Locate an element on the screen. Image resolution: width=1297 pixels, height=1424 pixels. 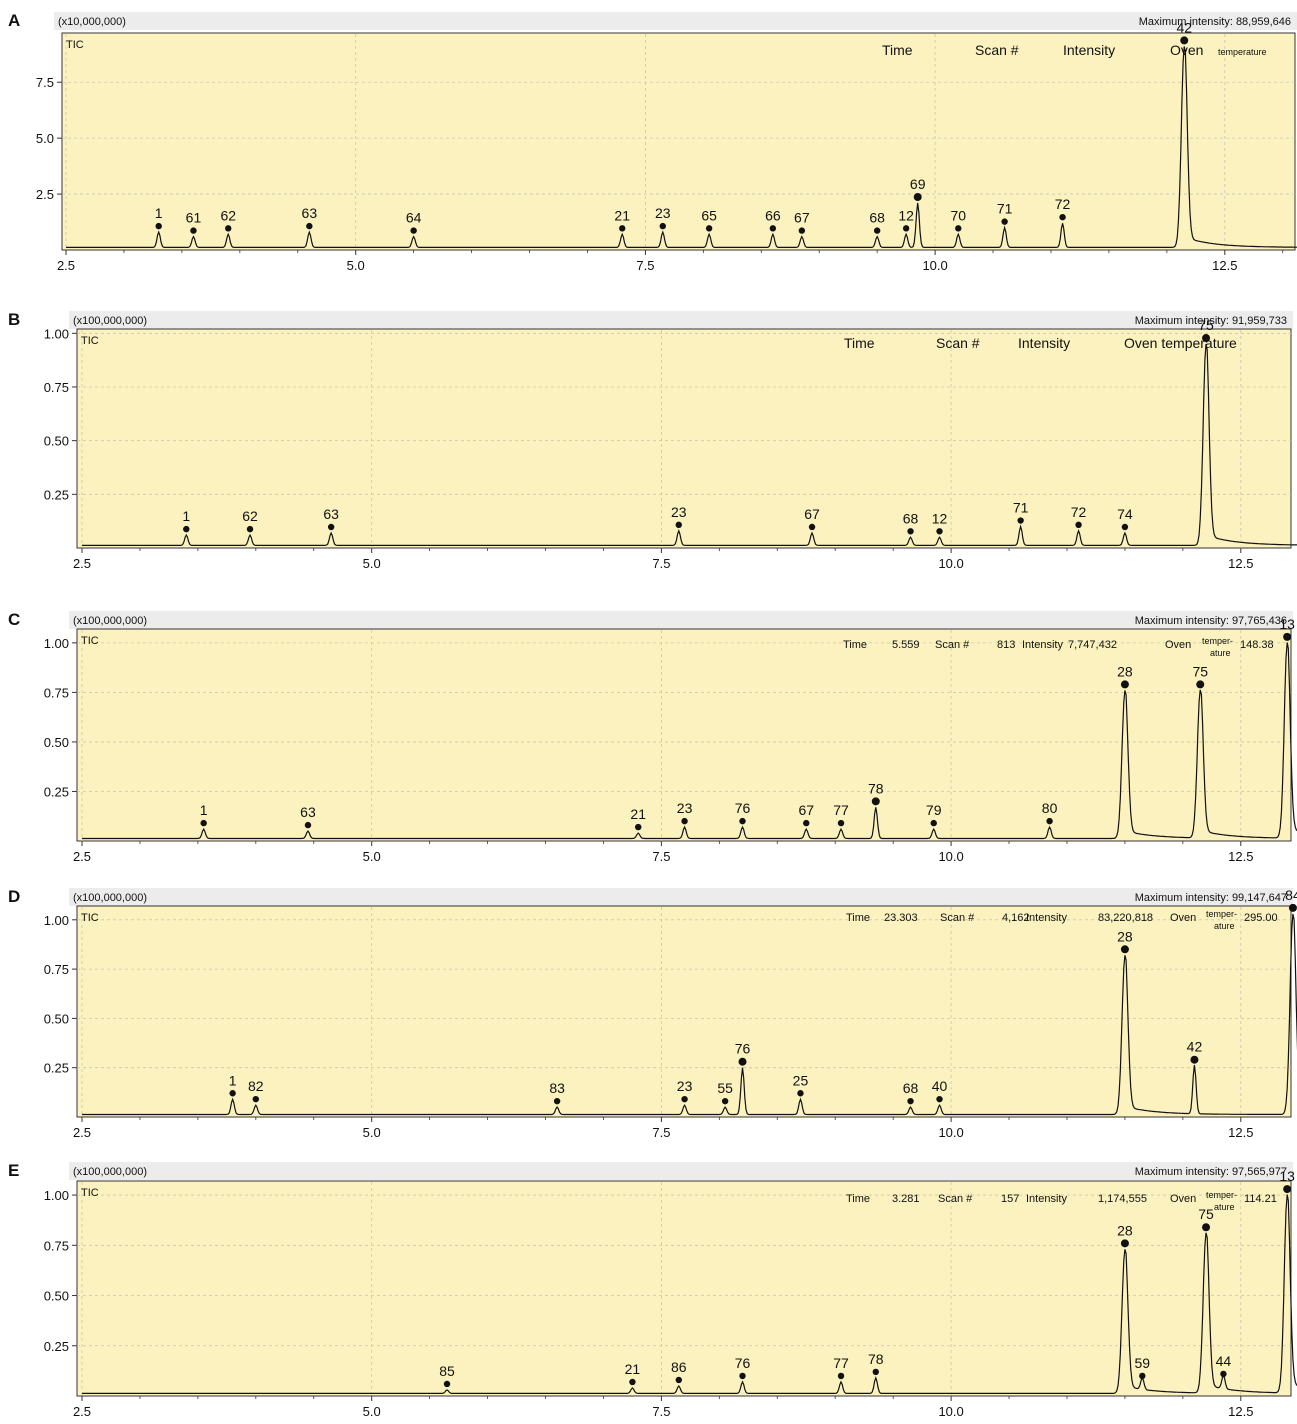
max-intensity-label: Maximum intensity: 88,959,646 is located at coordinates (1215, 22).